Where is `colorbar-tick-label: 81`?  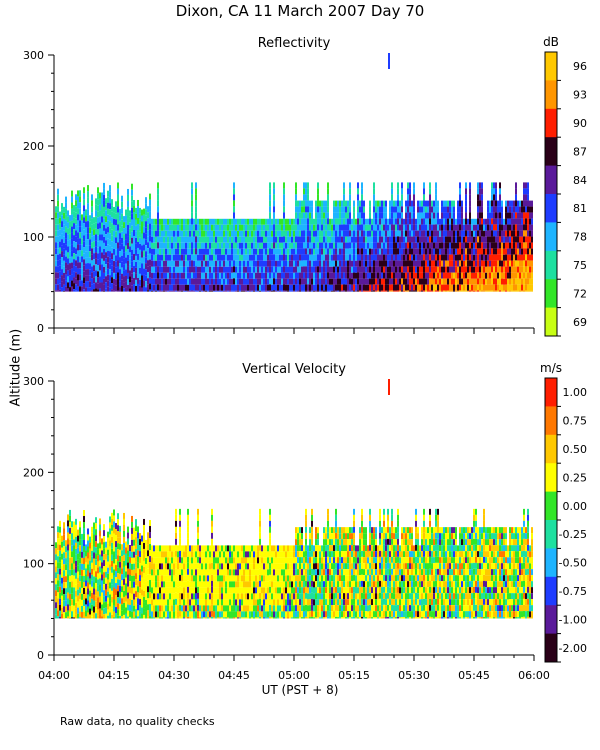 colorbar-tick-label: 81 is located at coordinates (580, 208).